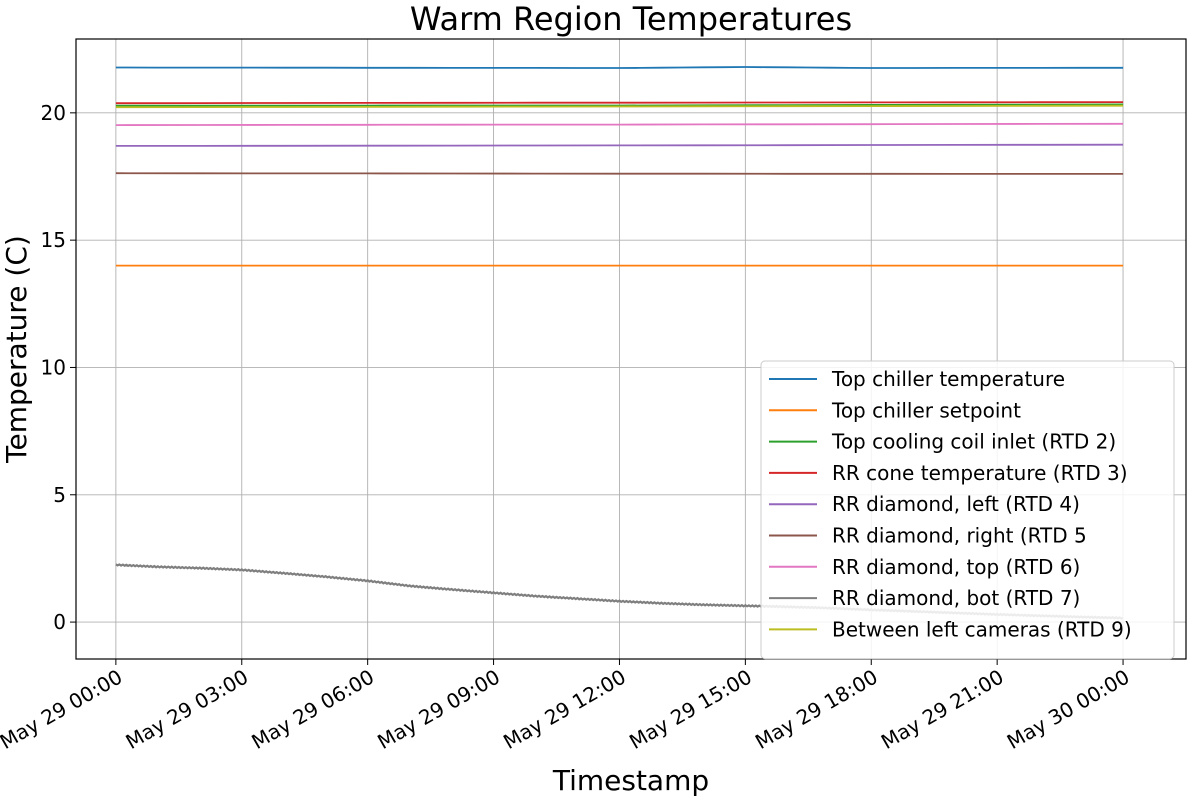  Describe the element at coordinates (956, 598) in the screenshot. I see `legend-label: RR diamond, bot (RTD 7)` at that location.